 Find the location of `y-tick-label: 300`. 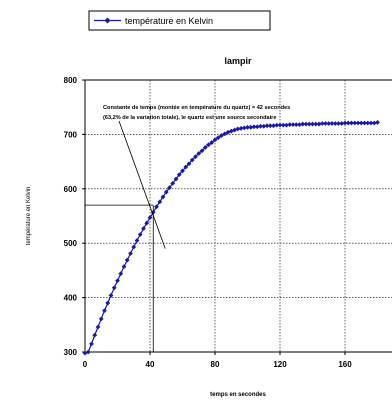

y-tick-label: 300 is located at coordinates (71, 352).